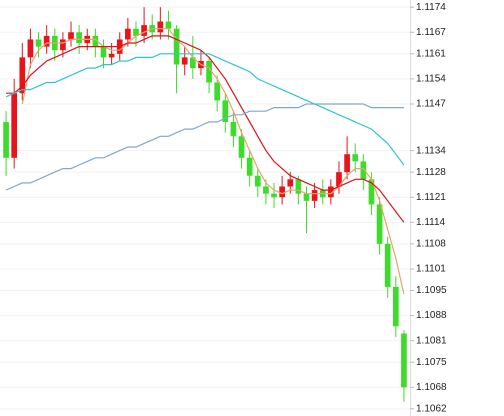 This screenshot has height=416, width=504. I want to click on y-tick-label: 1.1062, so click(431, 408).